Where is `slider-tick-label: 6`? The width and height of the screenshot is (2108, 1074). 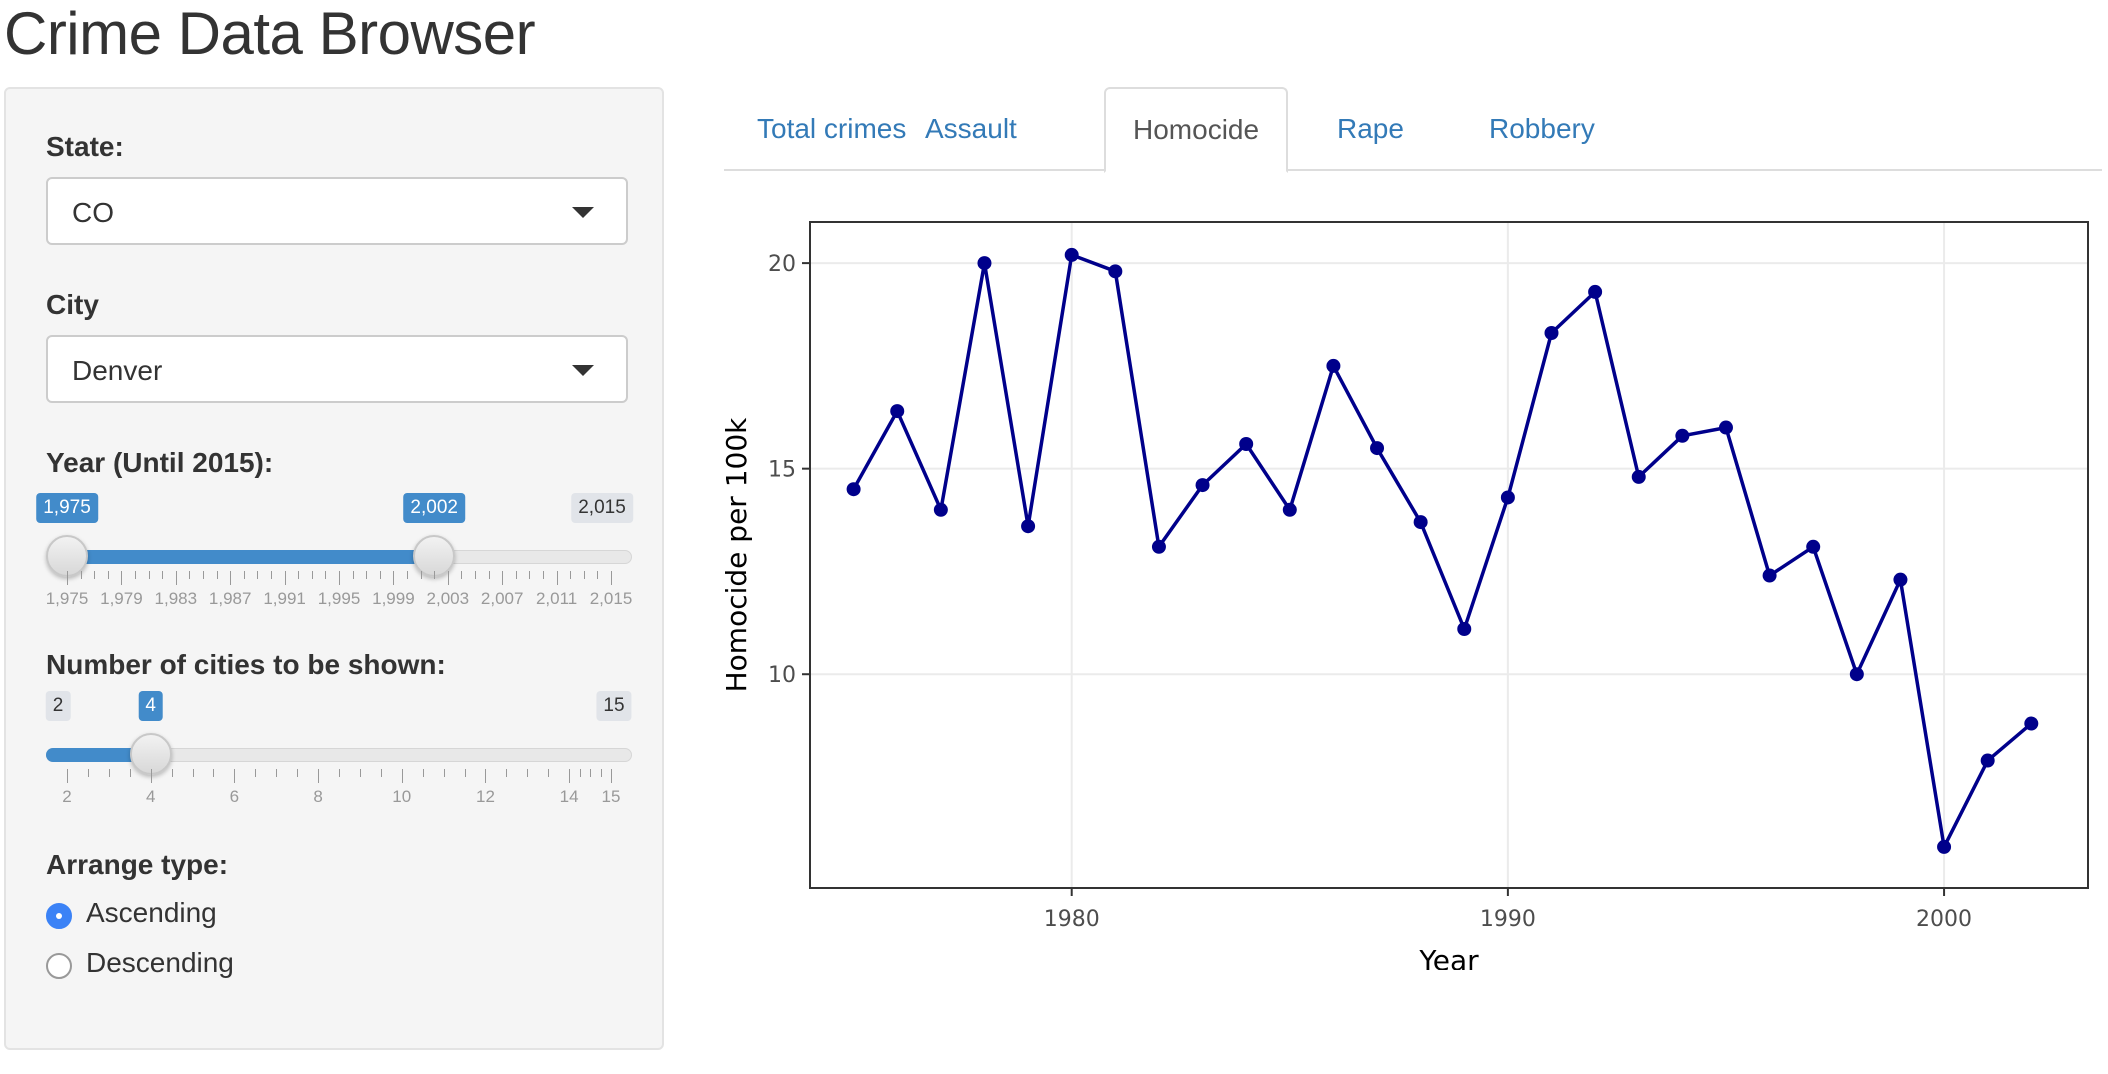
slider-tick-label: 6 is located at coordinates (234, 796).